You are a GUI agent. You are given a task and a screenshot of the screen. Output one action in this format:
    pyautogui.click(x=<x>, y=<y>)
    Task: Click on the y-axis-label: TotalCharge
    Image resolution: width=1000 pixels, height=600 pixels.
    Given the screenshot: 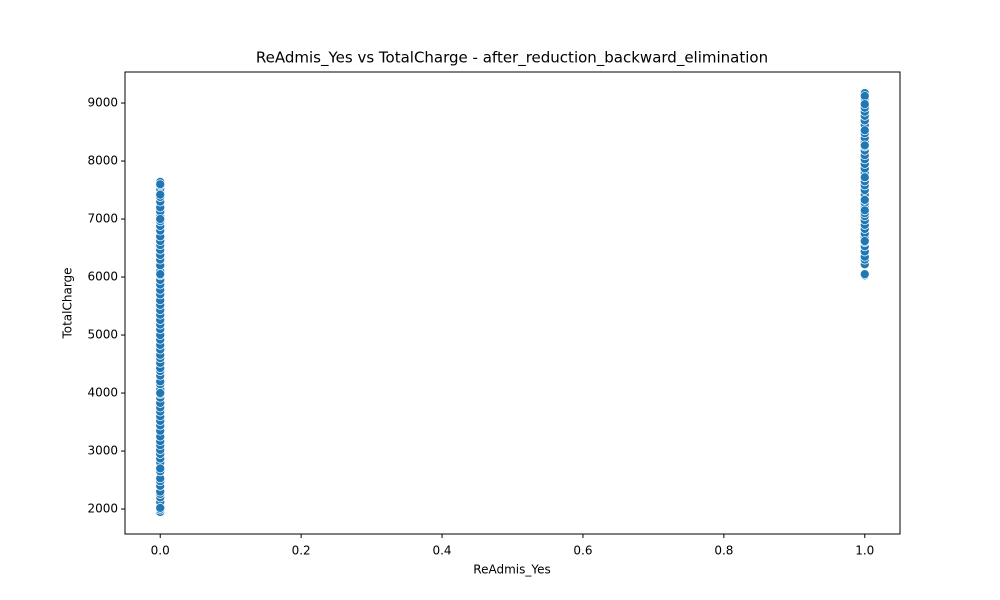 What is the action you would take?
    pyautogui.click(x=68, y=303)
    